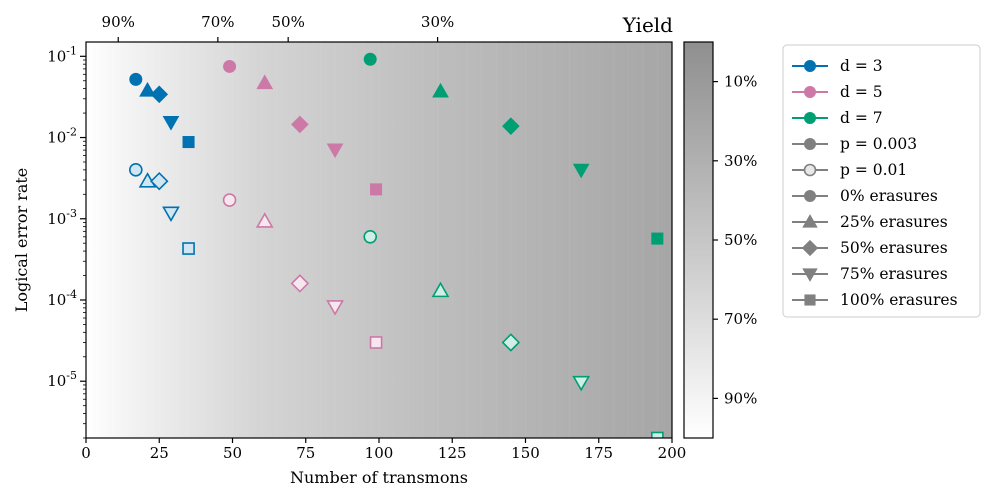  What do you see at coordinates (810, 300) in the screenshot?
I see `legend-marker-square` at bounding box center [810, 300].